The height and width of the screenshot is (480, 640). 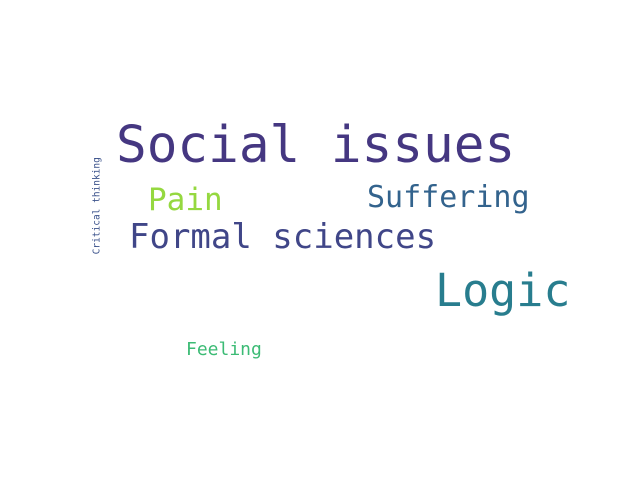 I want to click on word-logic: Logic, so click(x=502, y=290).